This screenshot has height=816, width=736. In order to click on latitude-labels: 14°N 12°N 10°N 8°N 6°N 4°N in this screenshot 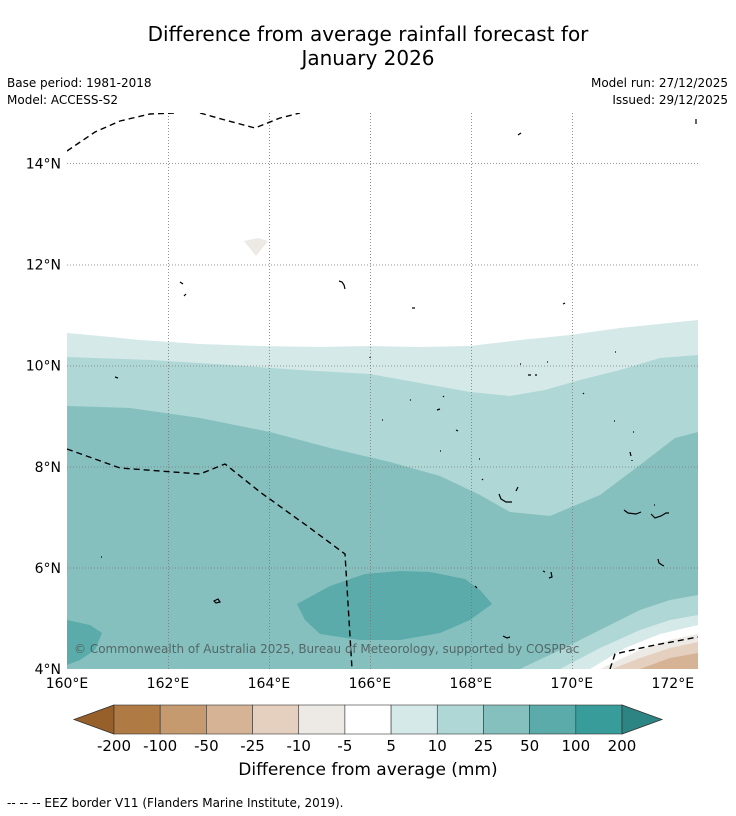, I will do `click(43, 417)`.